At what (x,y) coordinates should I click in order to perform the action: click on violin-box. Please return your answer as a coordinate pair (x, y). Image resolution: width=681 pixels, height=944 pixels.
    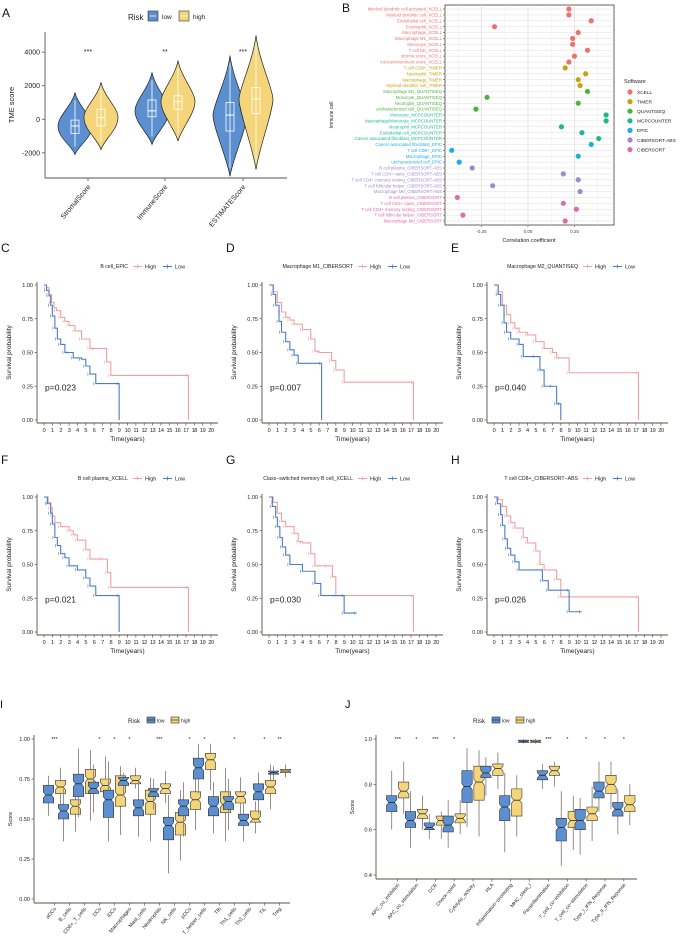
    Looking at the image, I should click on (178, 102).